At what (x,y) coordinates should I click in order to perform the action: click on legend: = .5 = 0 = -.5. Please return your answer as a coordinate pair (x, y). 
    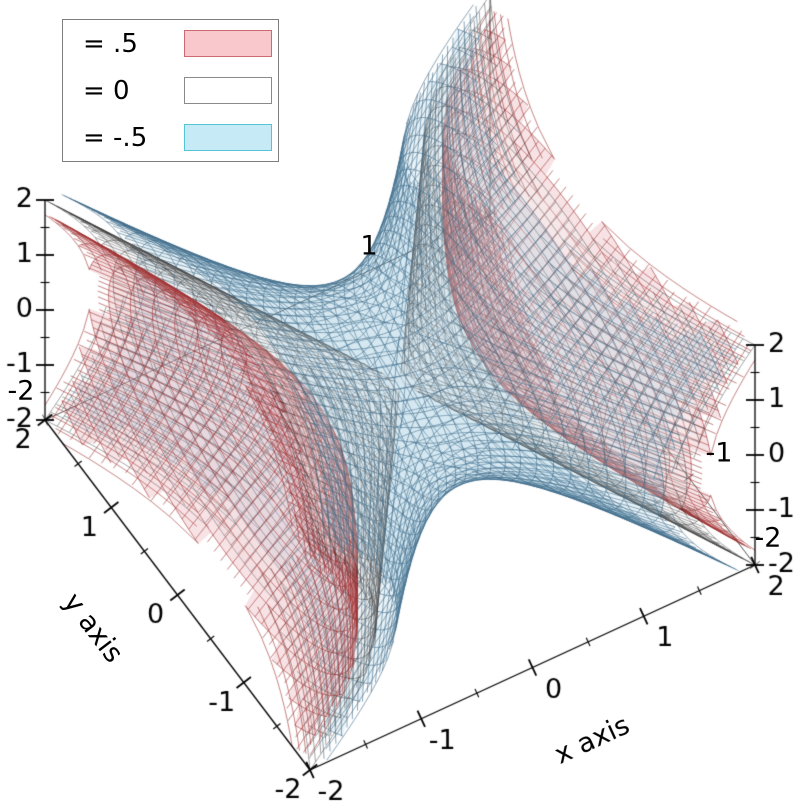
    Looking at the image, I should click on (170, 90).